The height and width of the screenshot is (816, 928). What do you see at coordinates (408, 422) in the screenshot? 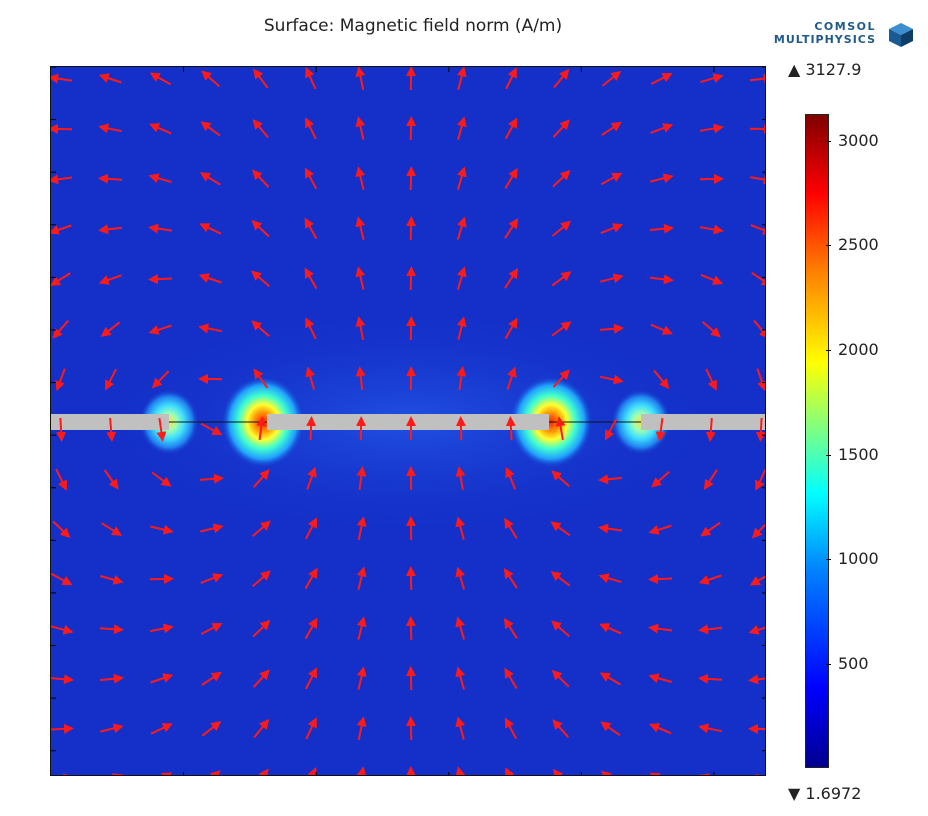
I see `conductor-middle` at bounding box center [408, 422].